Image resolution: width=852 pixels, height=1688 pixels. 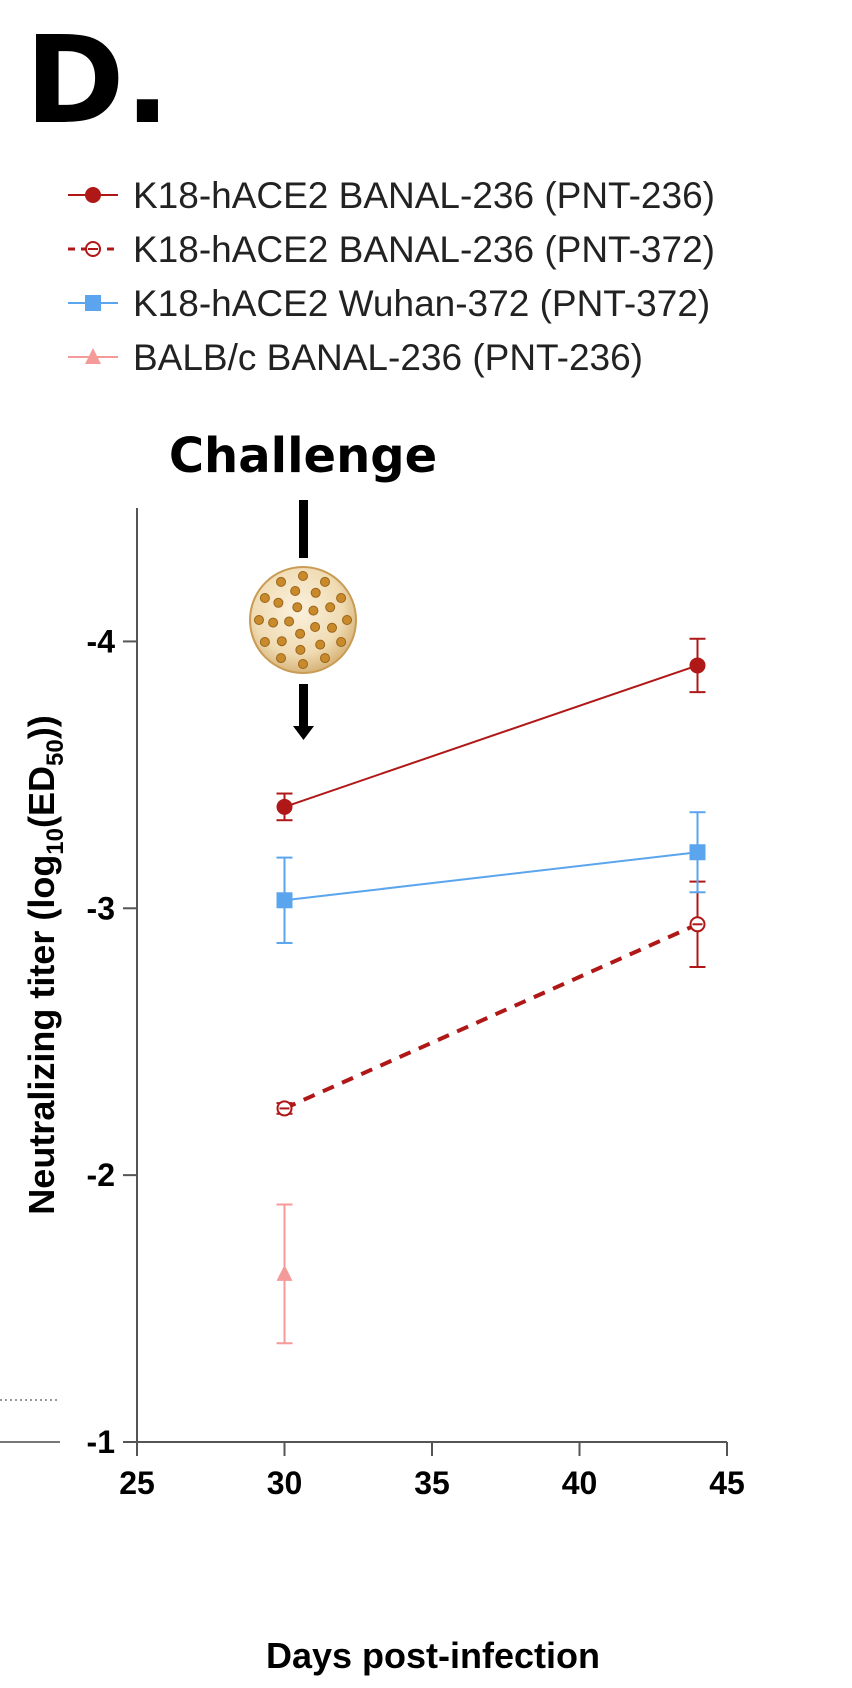 What do you see at coordinates (55, 752) in the screenshot?
I see `y-axis-title-sub2: 50` at bounding box center [55, 752].